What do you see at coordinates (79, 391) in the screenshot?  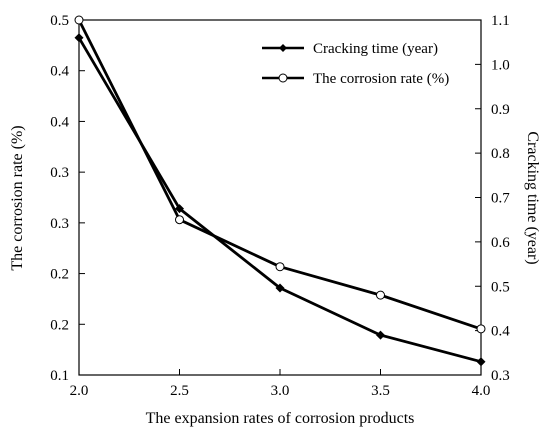 I see `x-tick-label: 2.0` at bounding box center [79, 391].